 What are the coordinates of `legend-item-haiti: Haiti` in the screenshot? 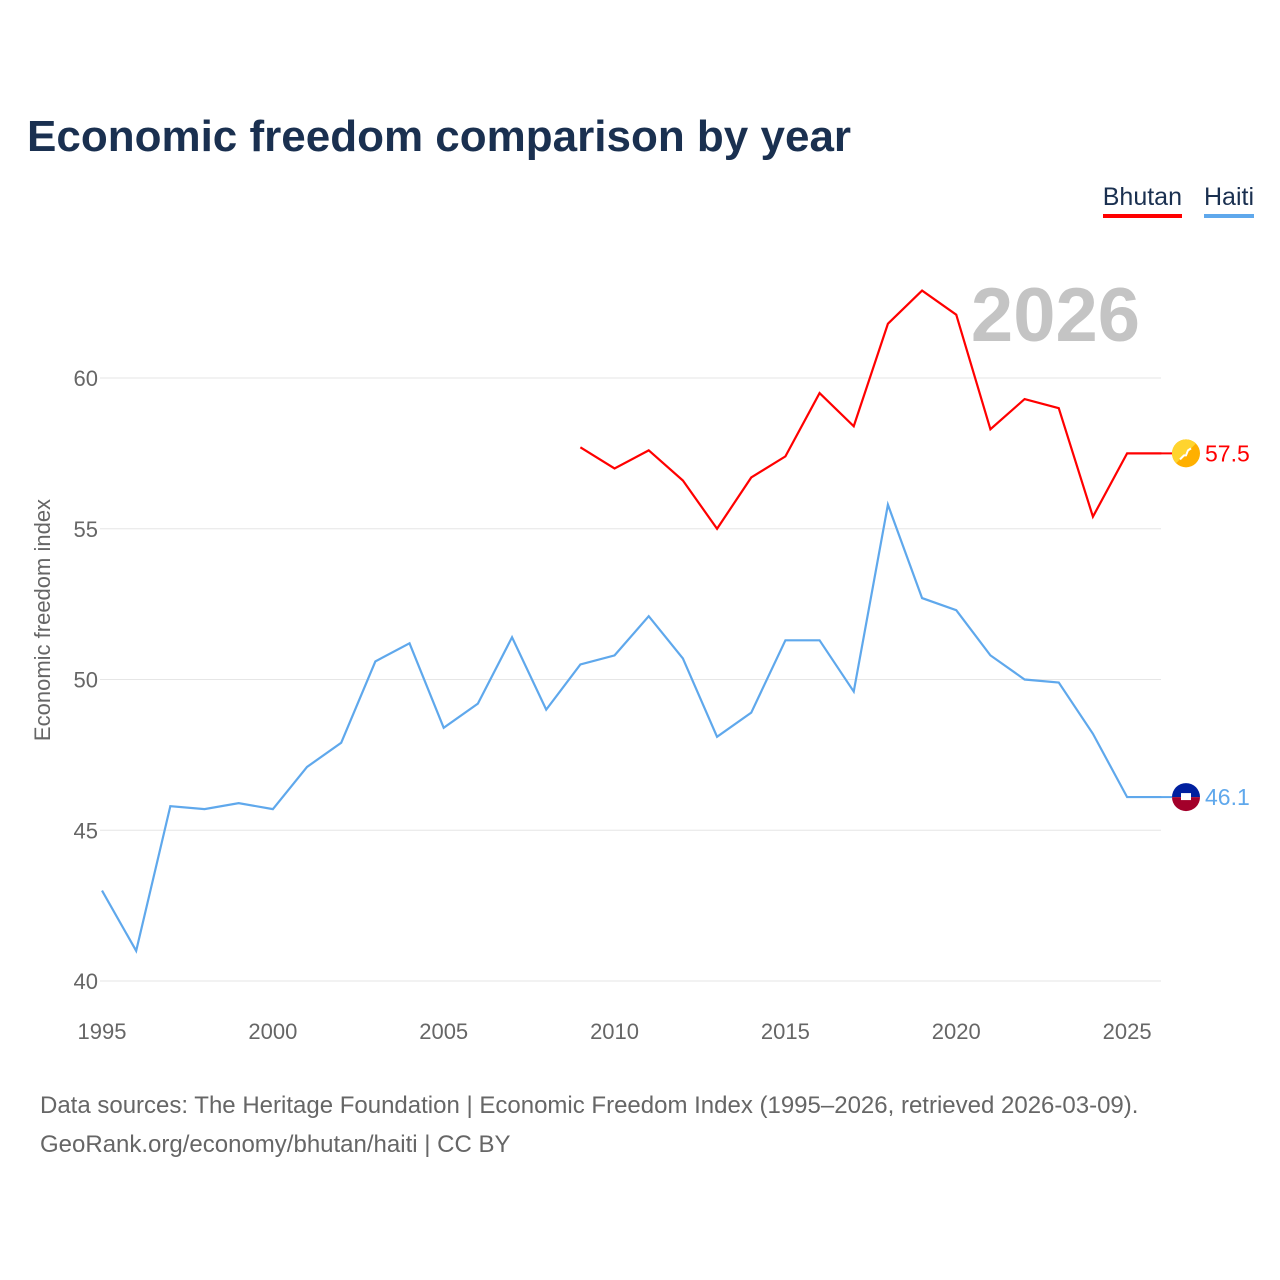 It's located at (1228, 200).